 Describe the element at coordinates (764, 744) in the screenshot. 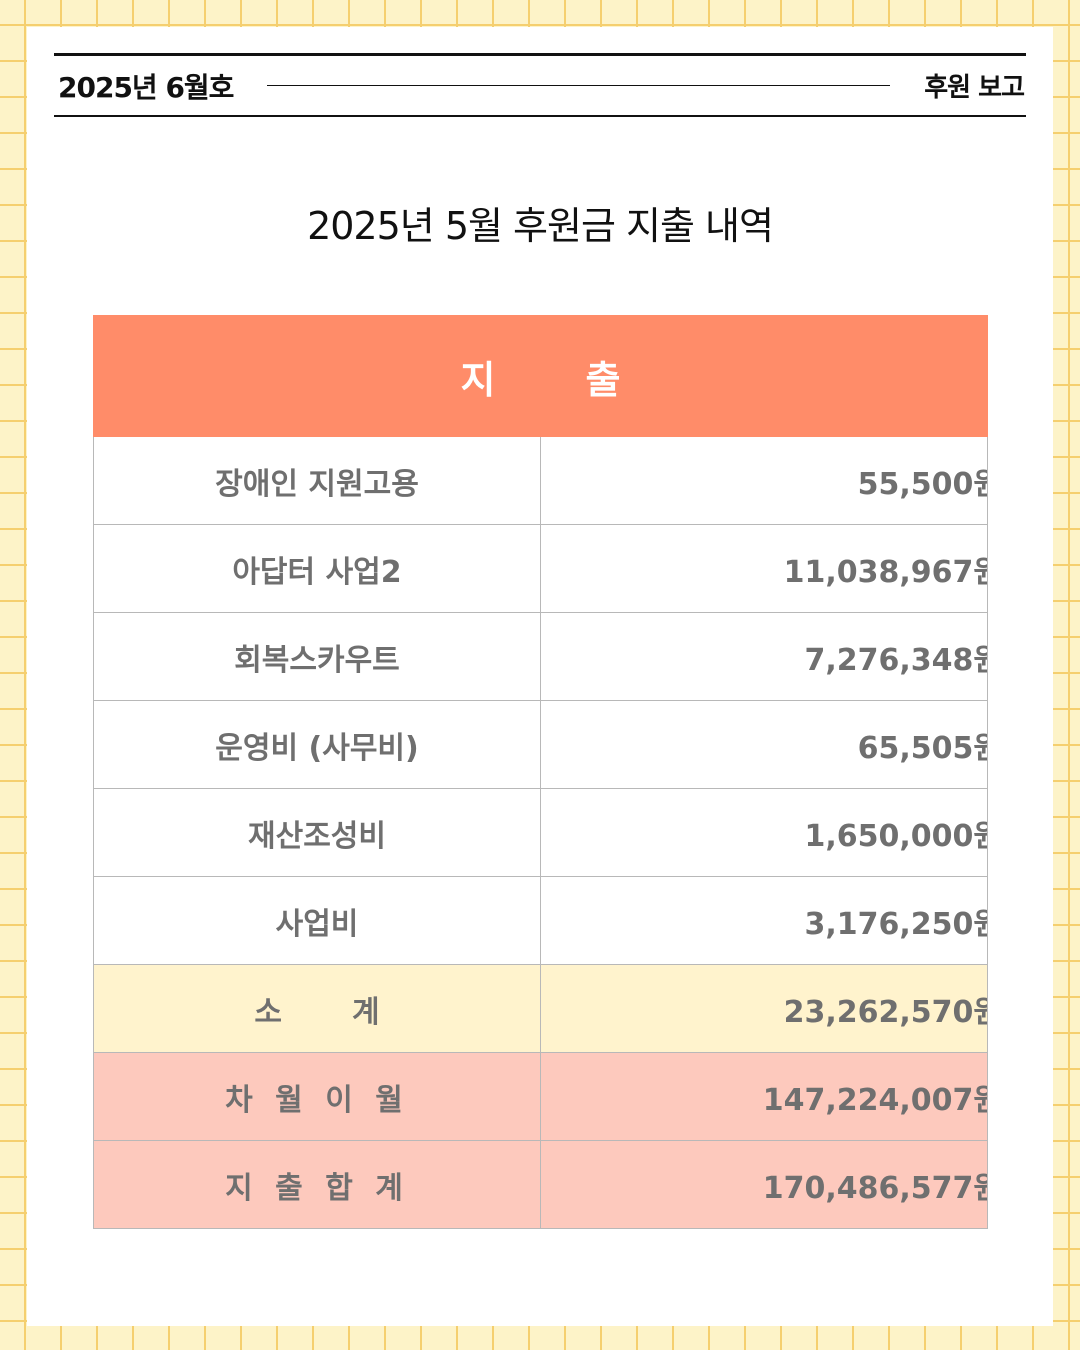

I see `row-amount: 65,505원` at that location.